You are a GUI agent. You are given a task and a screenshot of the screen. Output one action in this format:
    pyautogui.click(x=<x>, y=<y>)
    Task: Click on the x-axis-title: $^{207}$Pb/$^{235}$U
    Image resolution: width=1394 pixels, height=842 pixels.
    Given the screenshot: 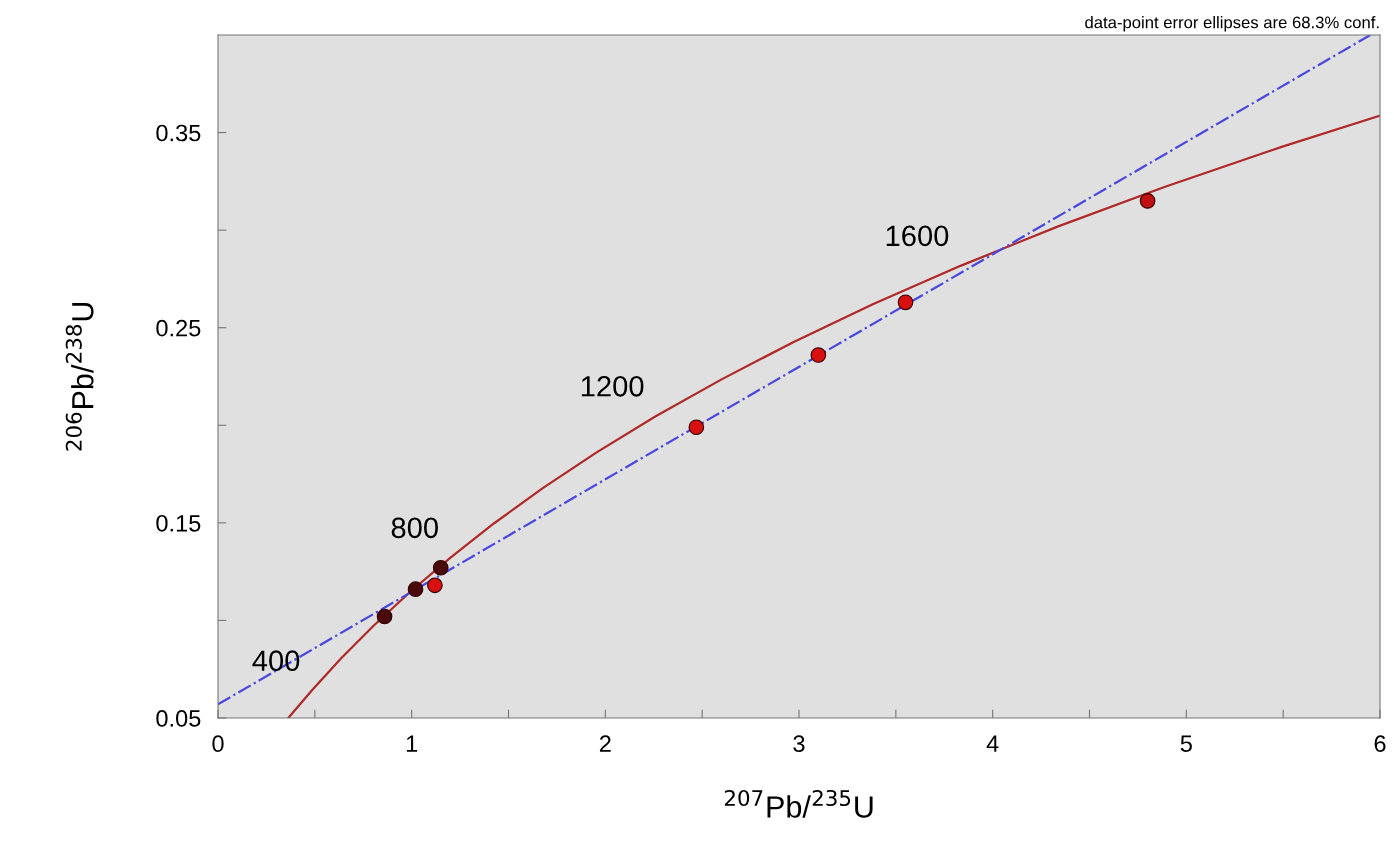 What is the action you would take?
    pyautogui.click(x=798, y=803)
    